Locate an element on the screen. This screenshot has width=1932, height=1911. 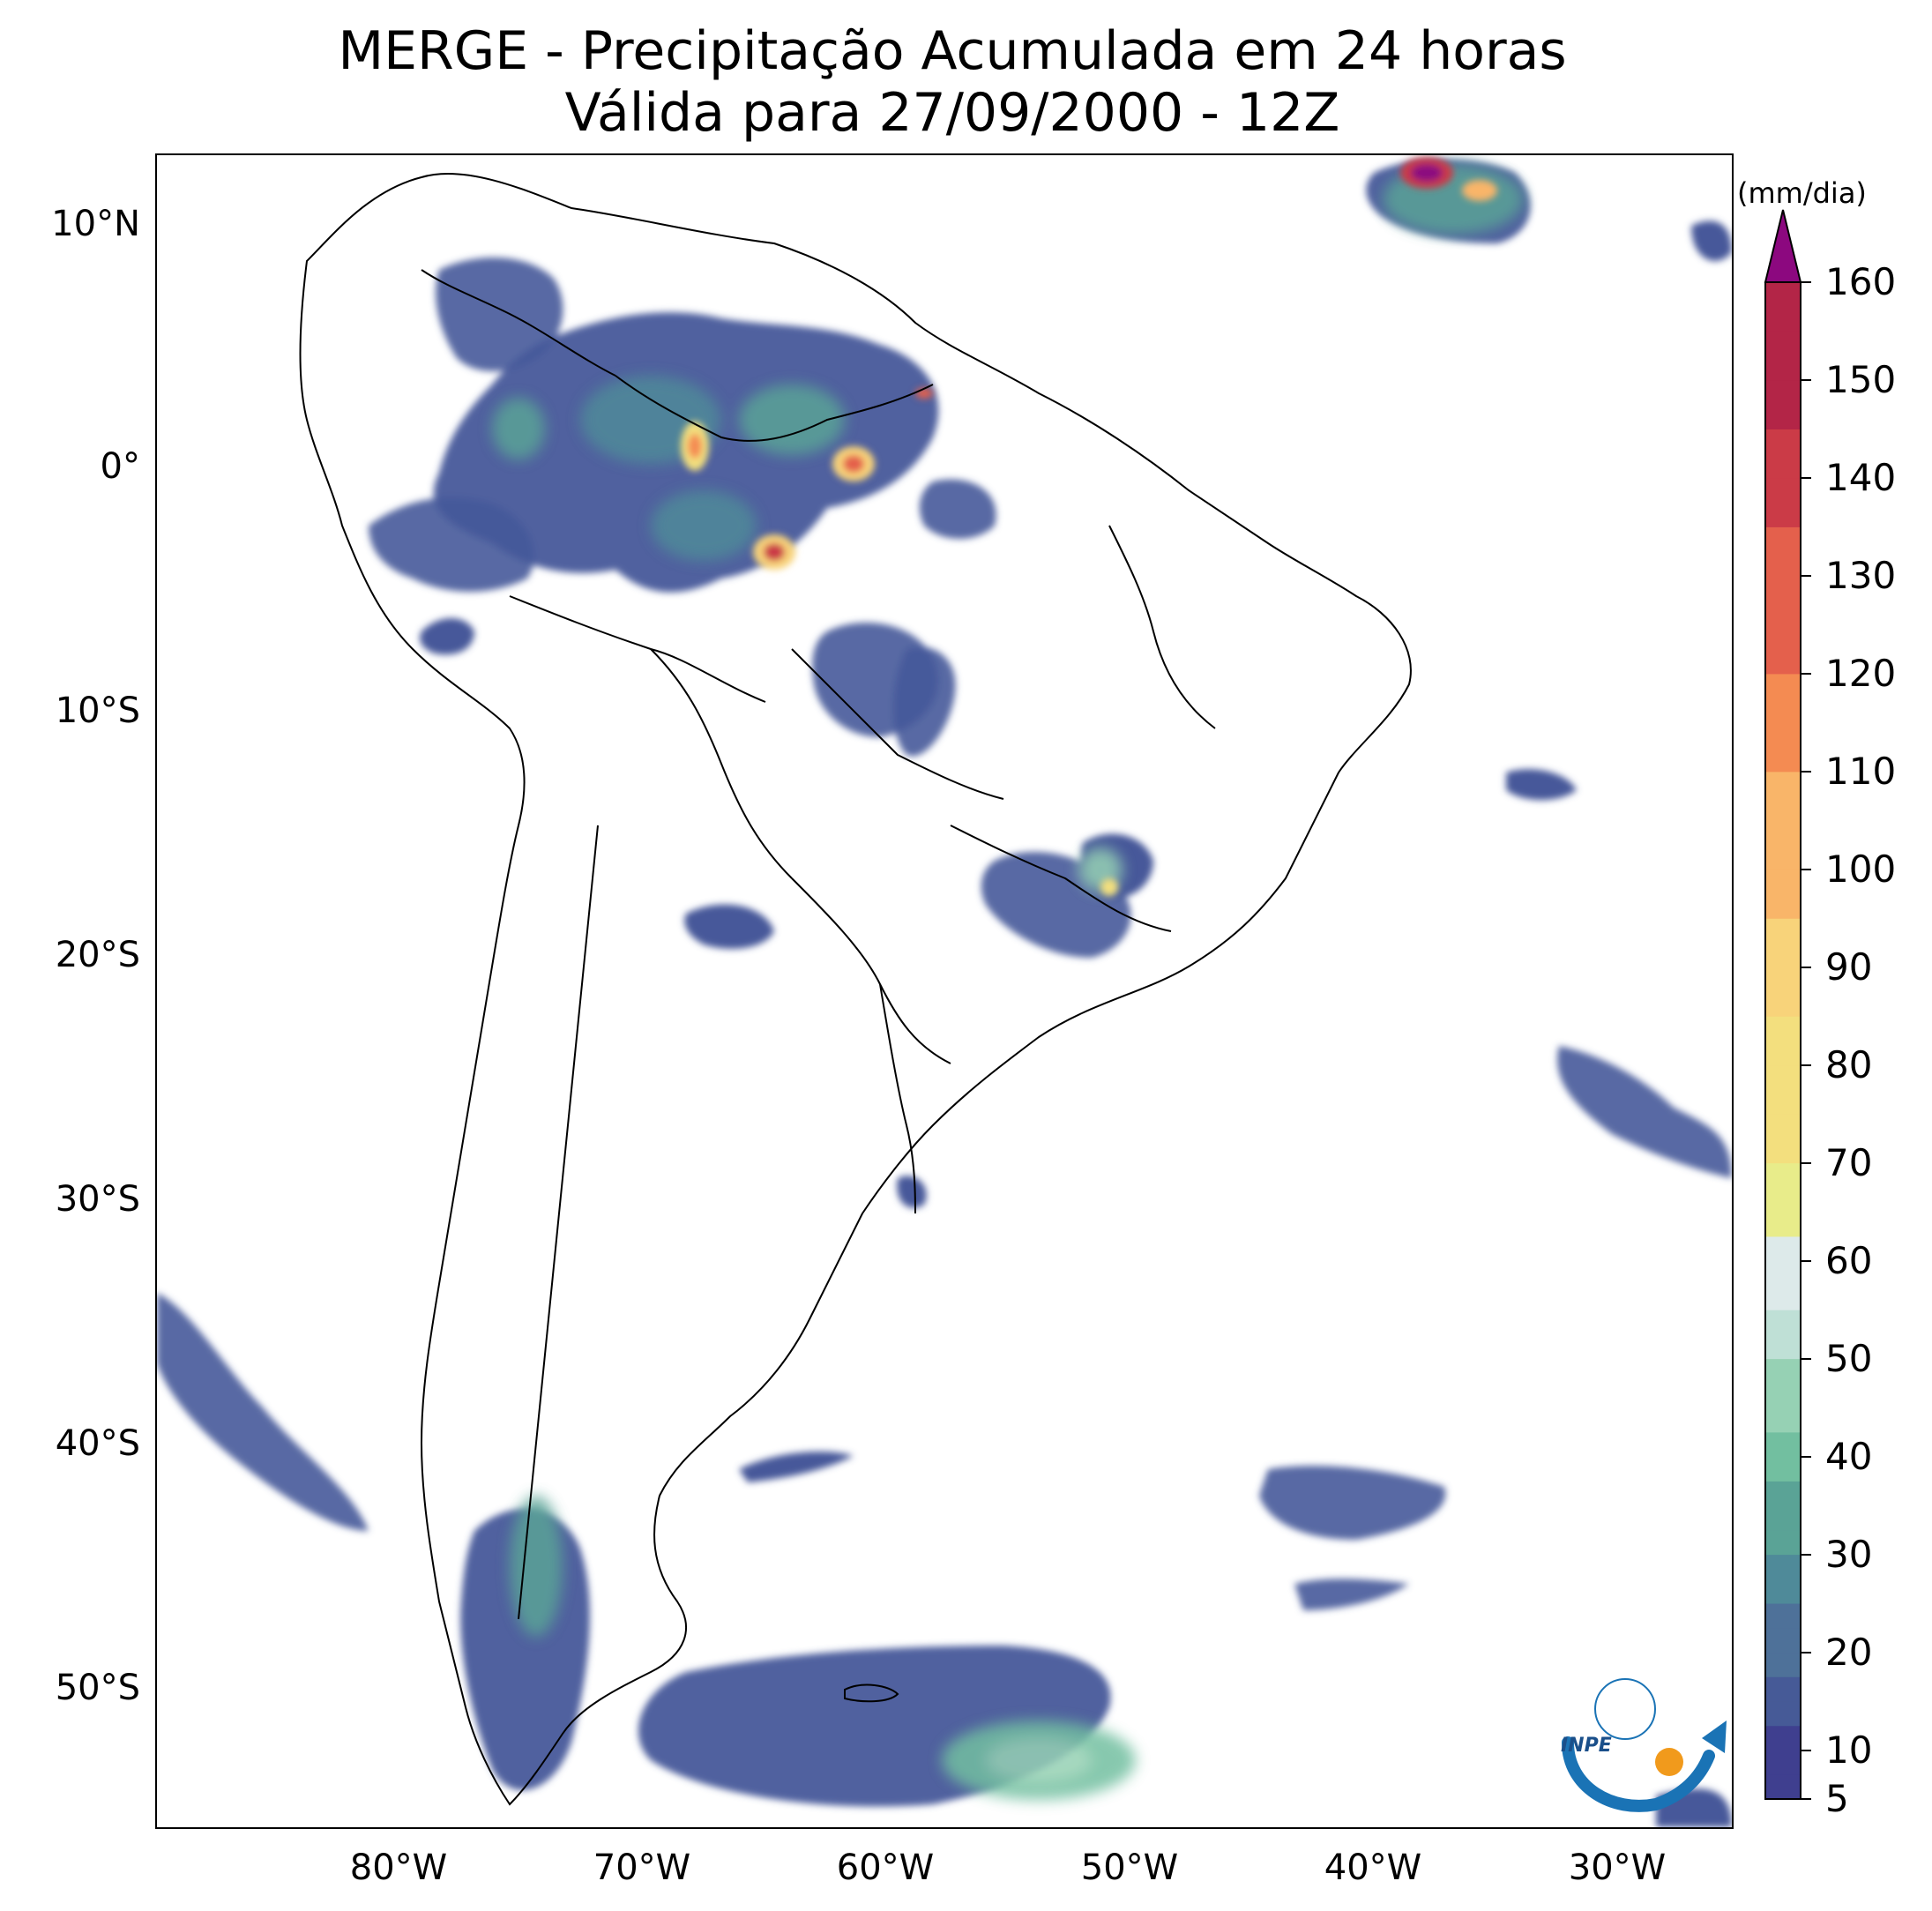
falklands is located at coordinates (871, 1693).